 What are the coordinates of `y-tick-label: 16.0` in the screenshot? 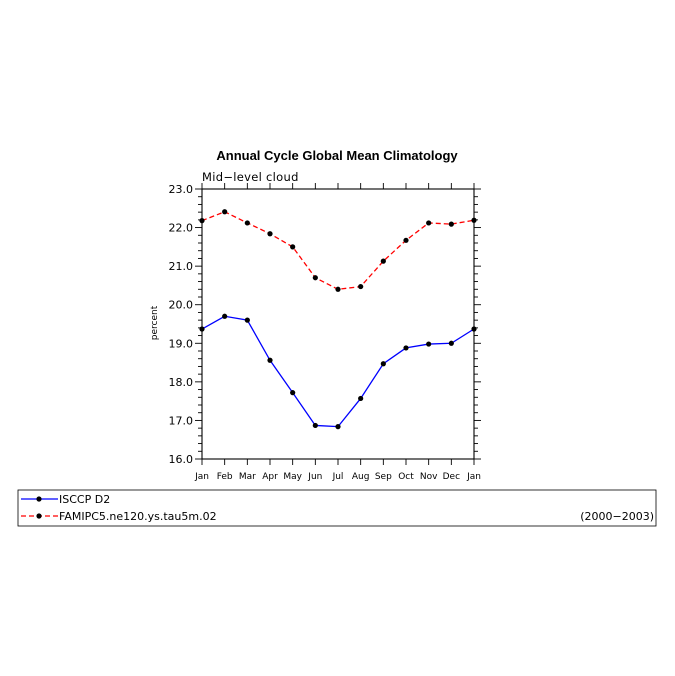 It's located at (181, 459).